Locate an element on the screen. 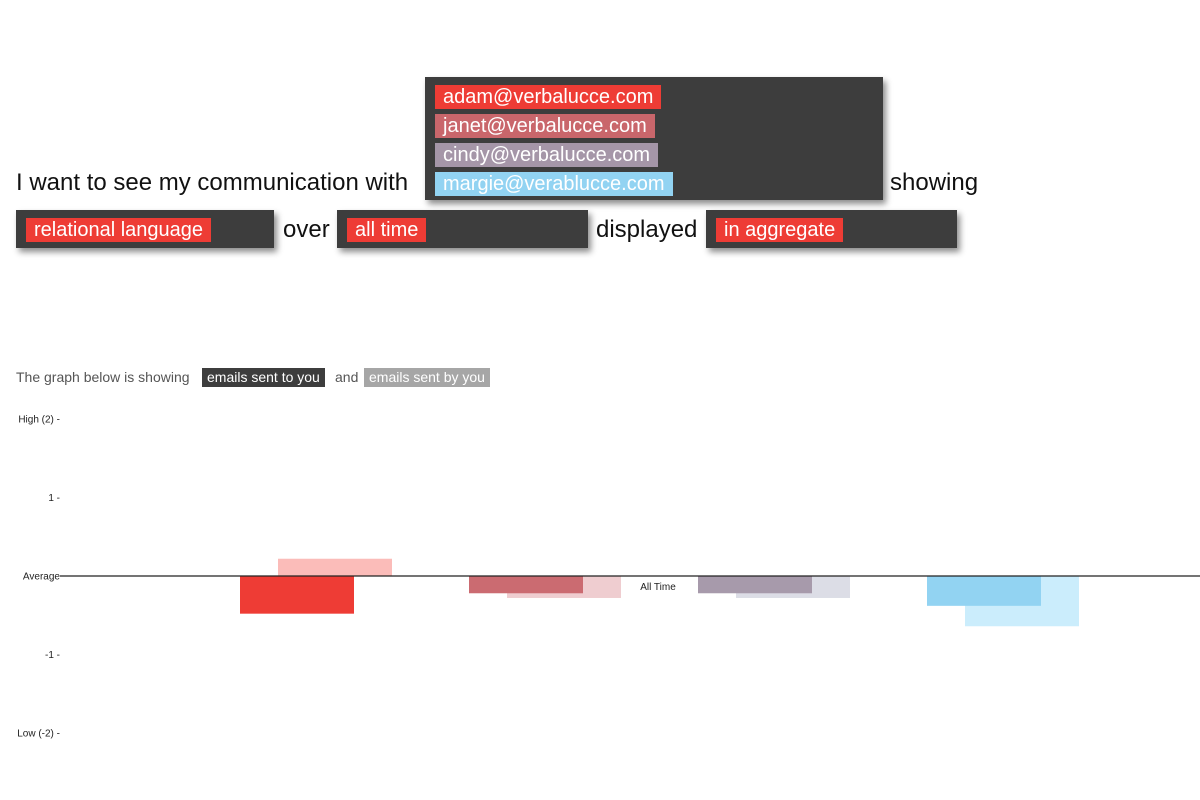 The image size is (1200, 800). y-tick-label: High (2) - is located at coordinates (39, 420).